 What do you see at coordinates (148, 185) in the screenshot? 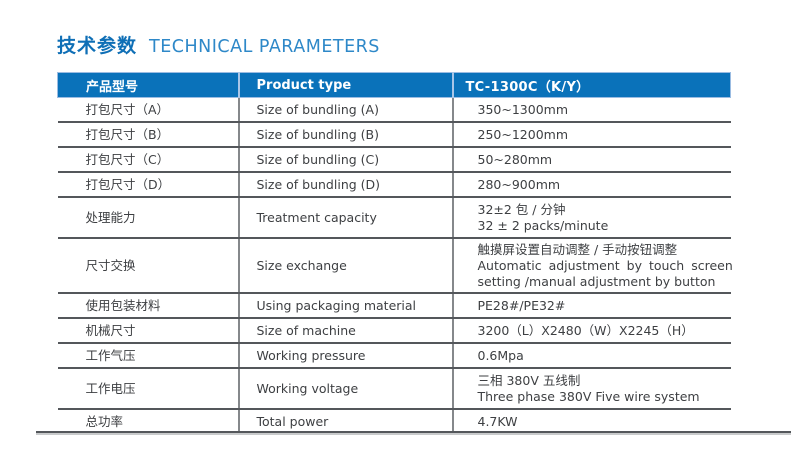
I see `cell-label-zh: 打包尺寸（D）` at bounding box center [148, 185].